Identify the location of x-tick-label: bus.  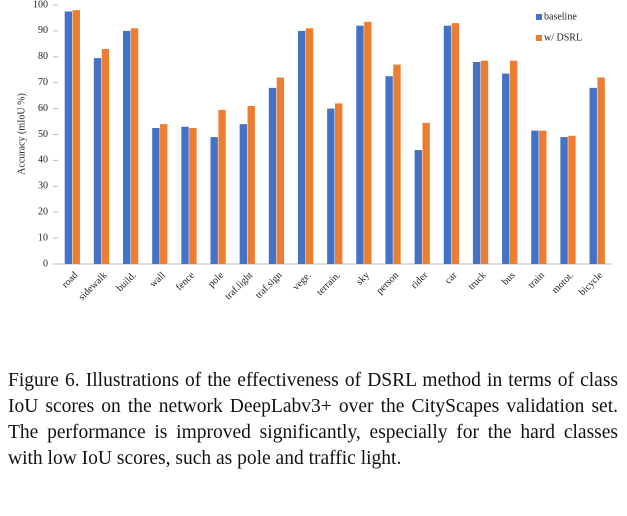
(509, 279).